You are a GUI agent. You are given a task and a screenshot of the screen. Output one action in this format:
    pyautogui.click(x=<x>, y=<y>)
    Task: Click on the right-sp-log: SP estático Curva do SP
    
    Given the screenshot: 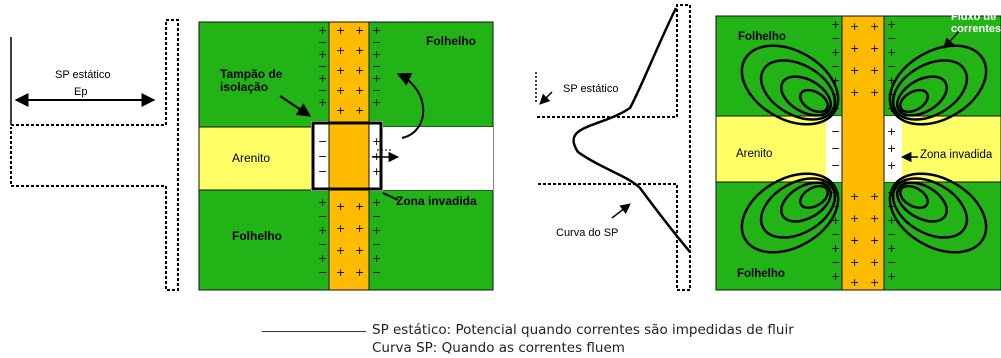 What is the action you would take?
    pyautogui.click(x=613, y=147)
    